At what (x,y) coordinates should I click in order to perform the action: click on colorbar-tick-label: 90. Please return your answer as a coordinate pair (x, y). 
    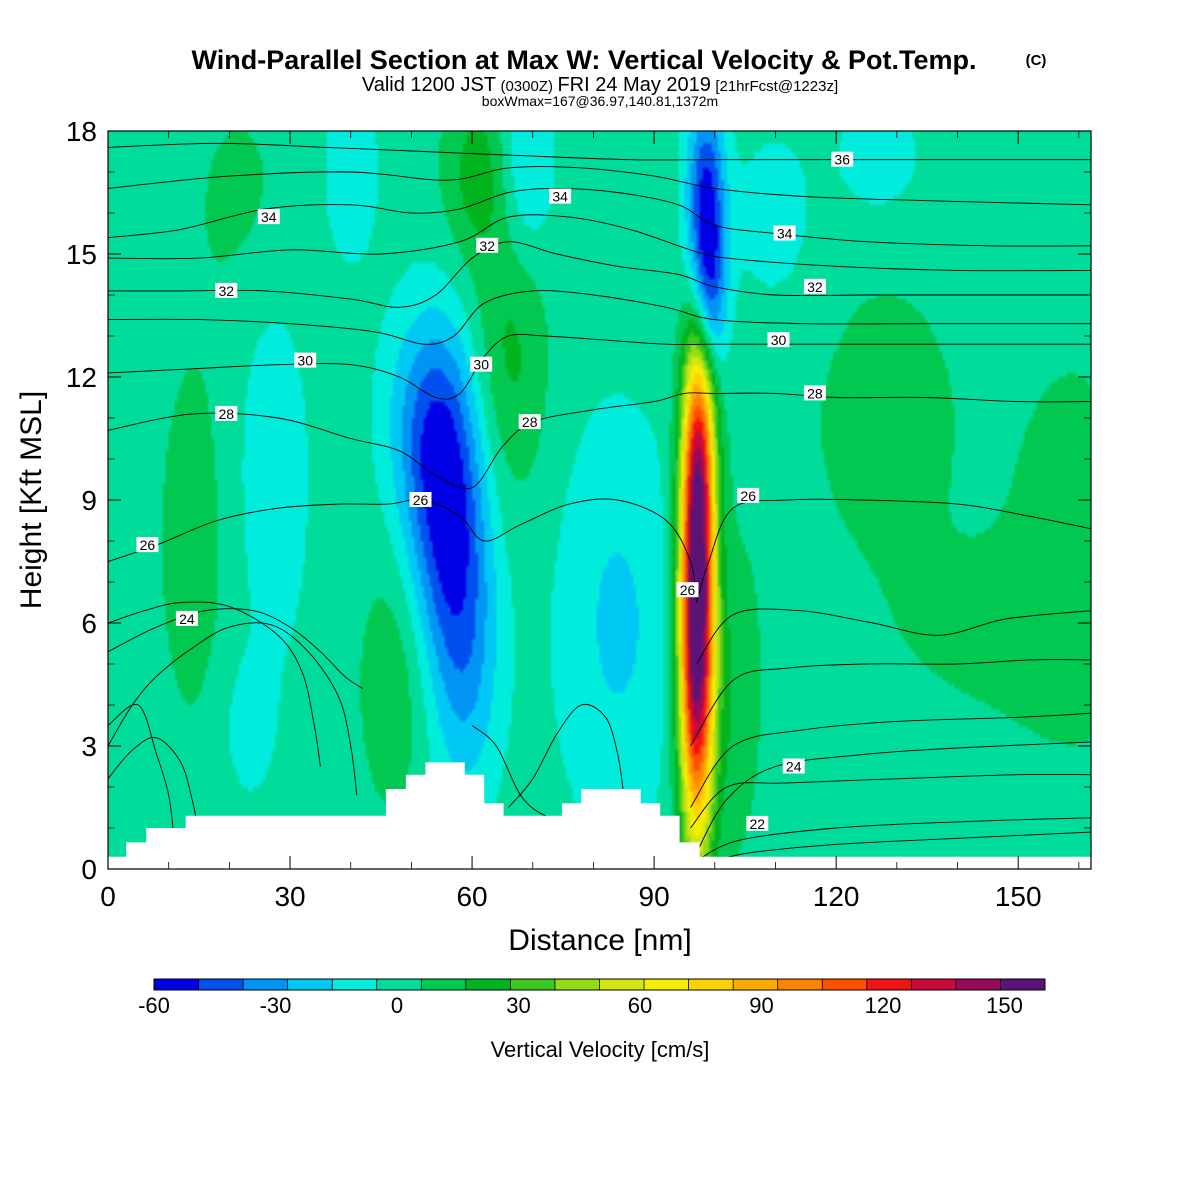
    Looking at the image, I should click on (761, 1005).